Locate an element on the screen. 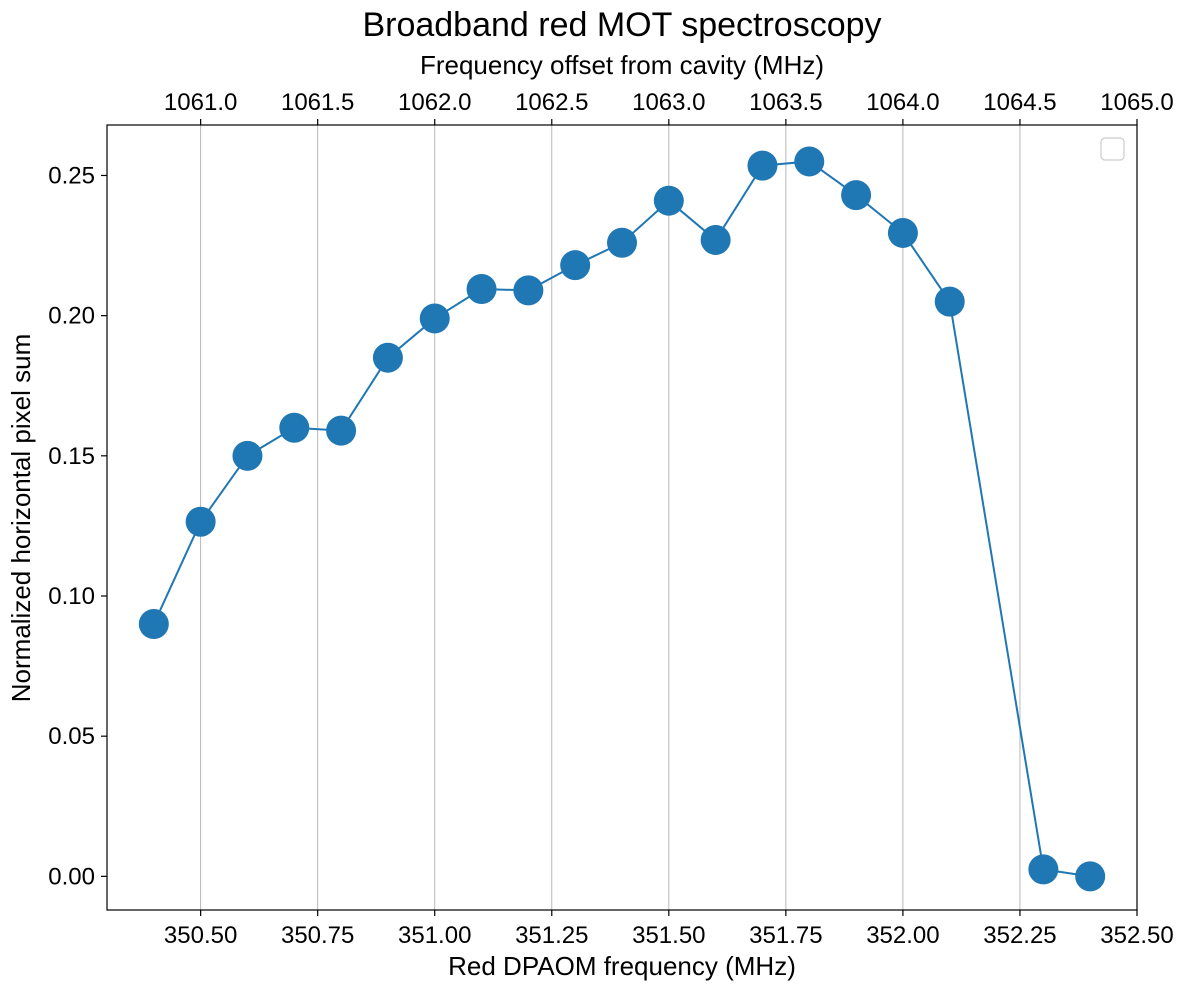 This screenshot has width=1189, height=990. x-tick-label: 351.00 is located at coordinates (434, 935).